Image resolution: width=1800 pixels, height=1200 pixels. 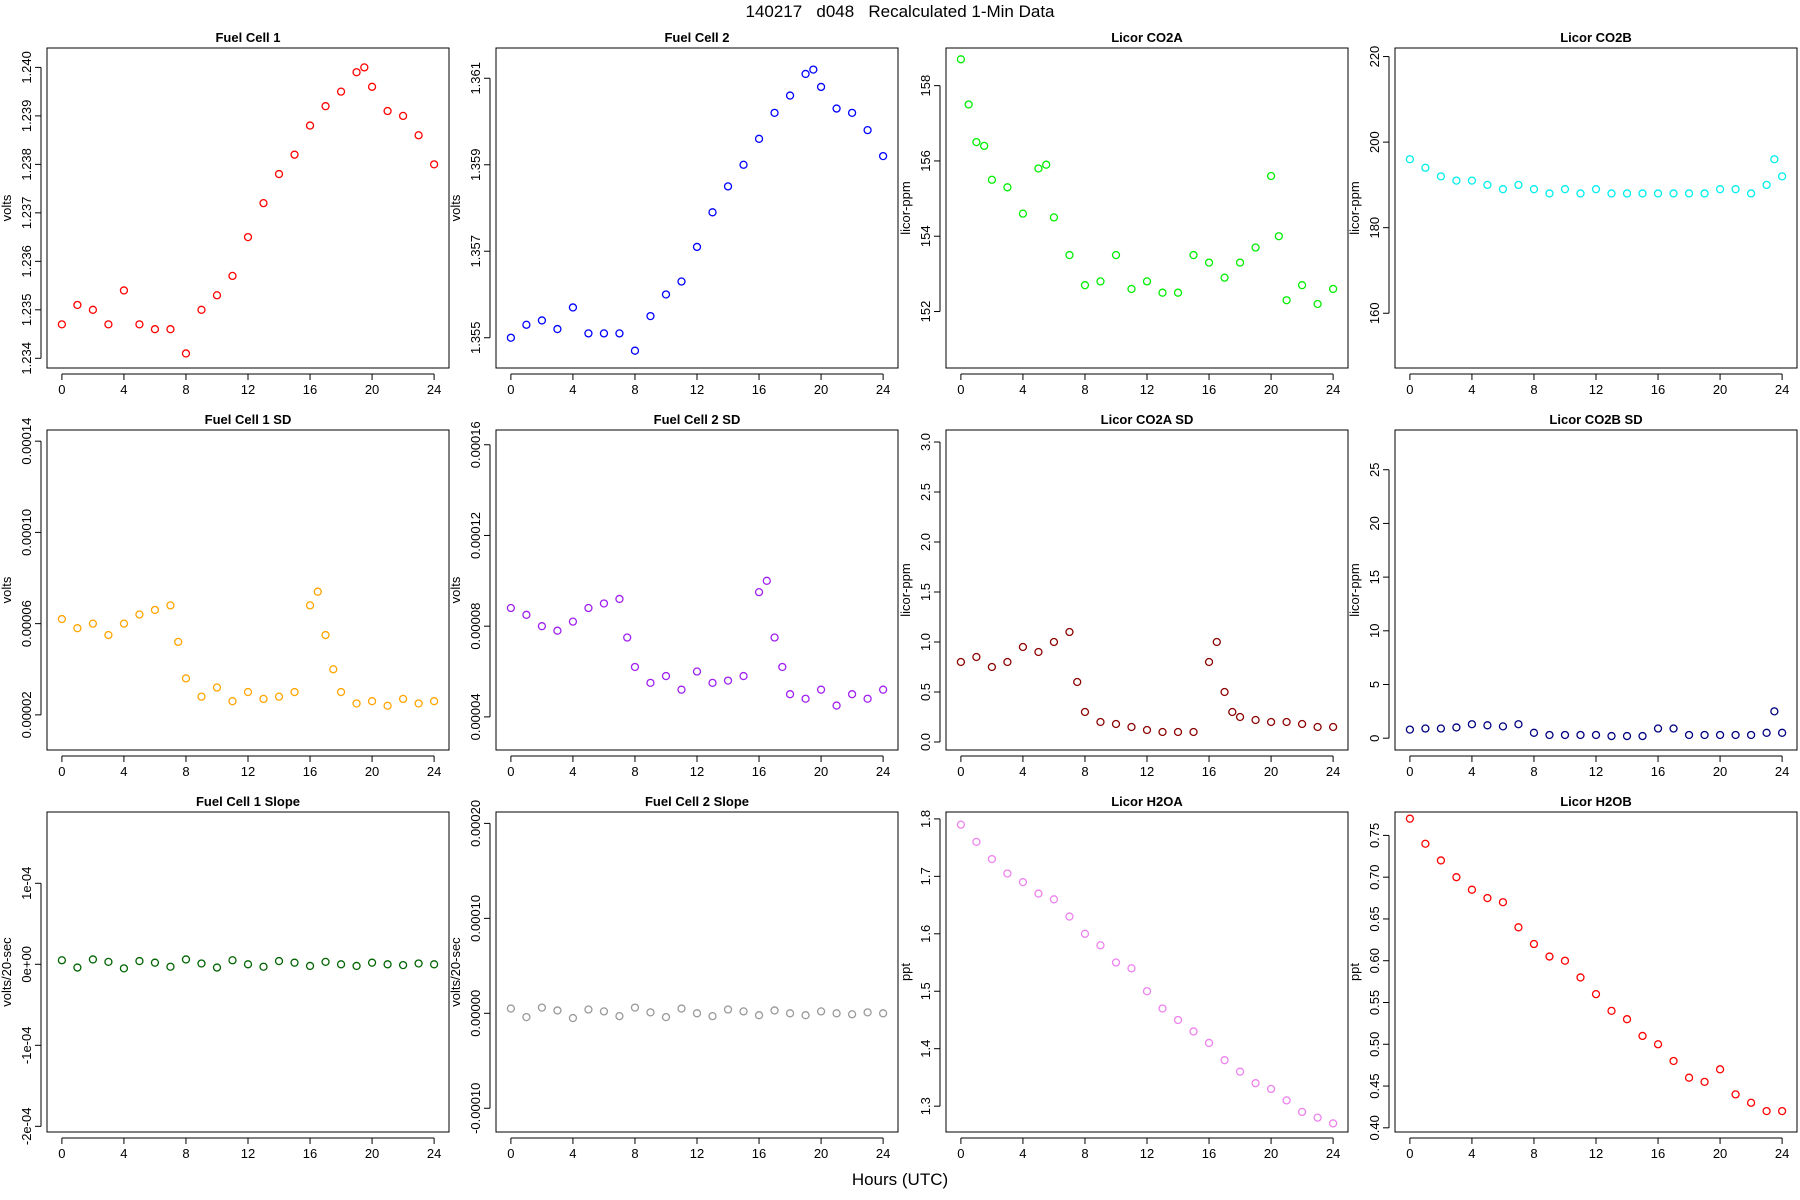 I want to click on y-tick-label: 0.00010, so click(x=475, y=918).